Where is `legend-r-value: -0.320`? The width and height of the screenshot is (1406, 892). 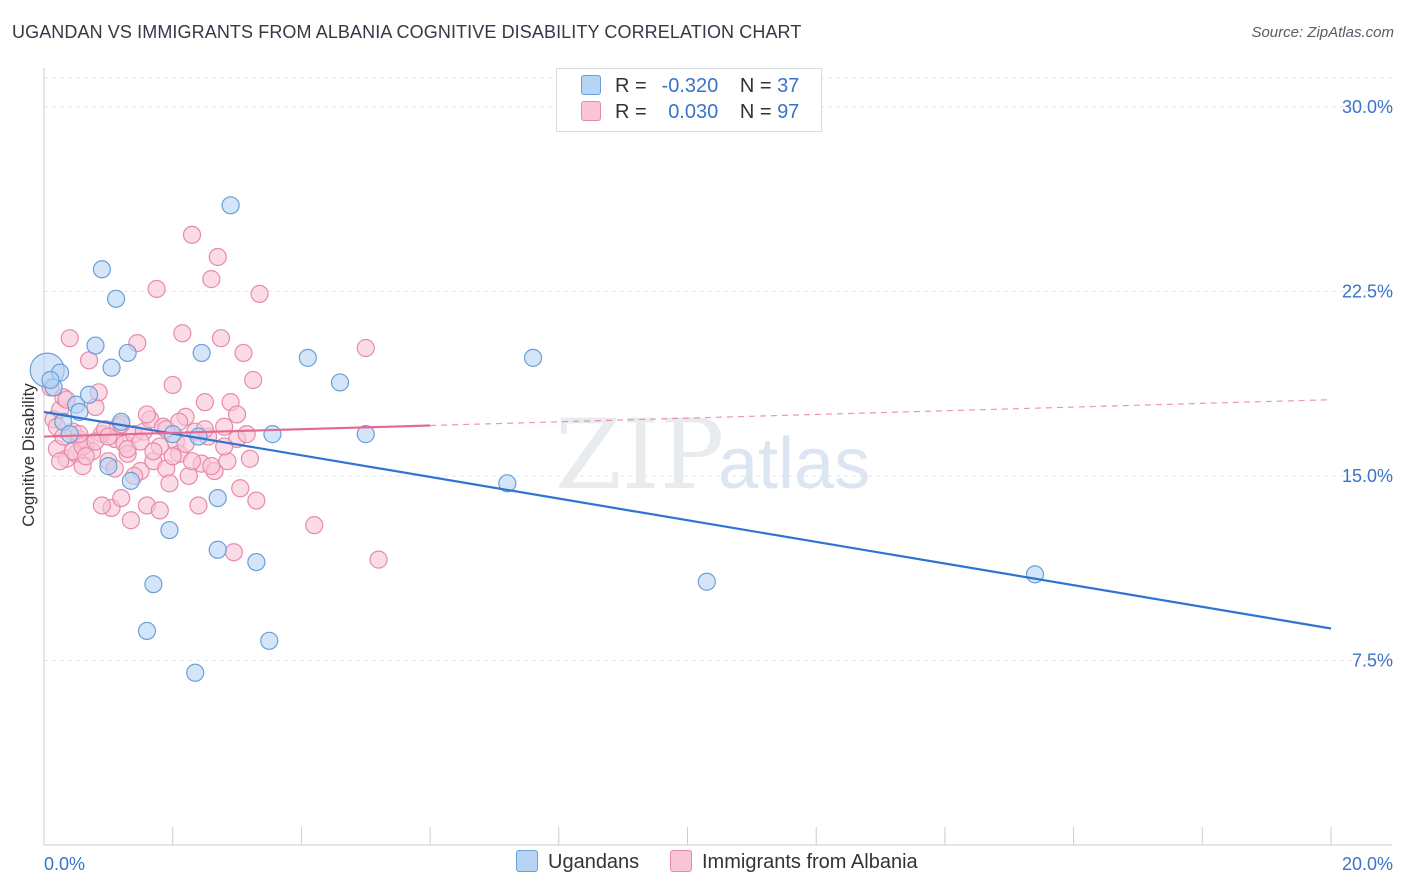 legend-r-value: -0.320 is located at coordinates (690, 86).